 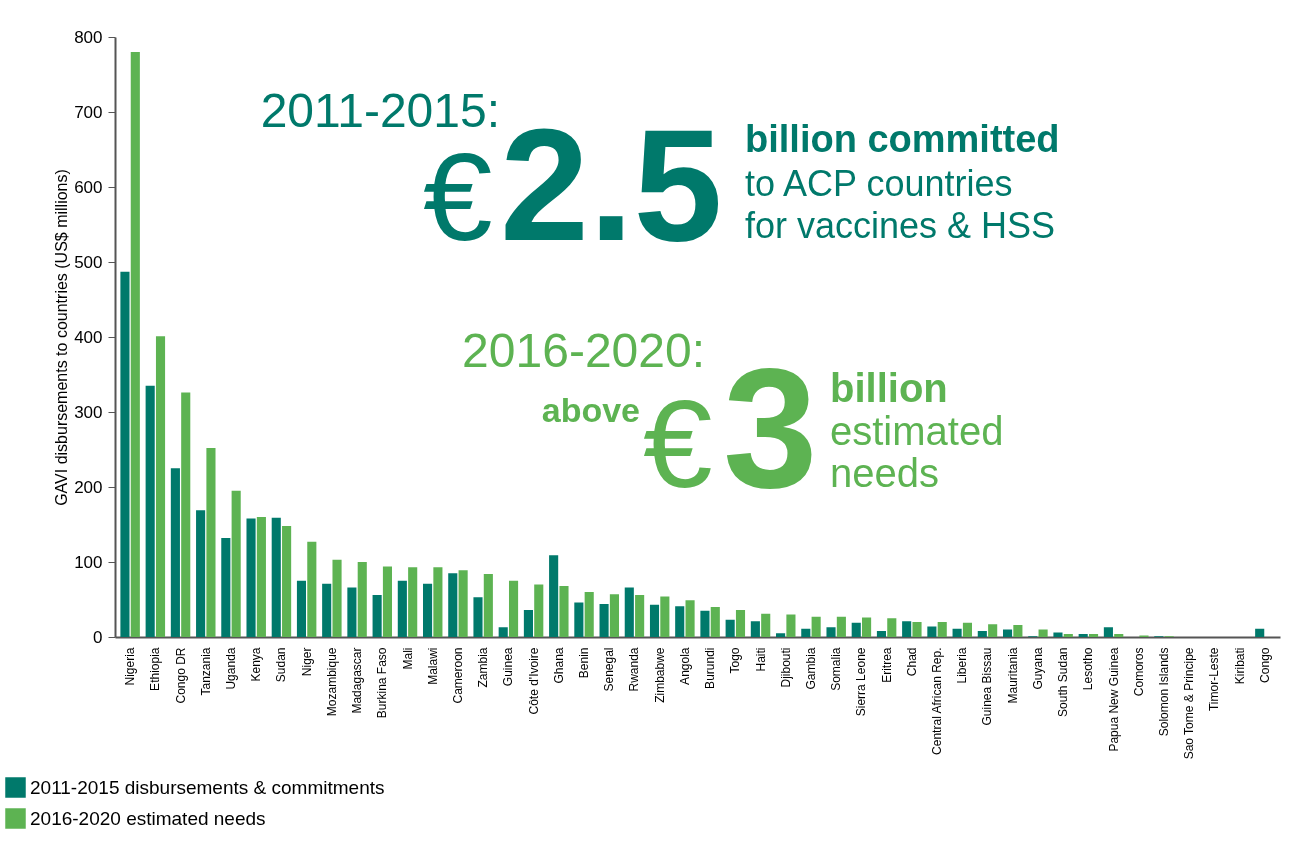 I want to click on x-tick-label: Timor-Leste, so click(x=1214, y=679).